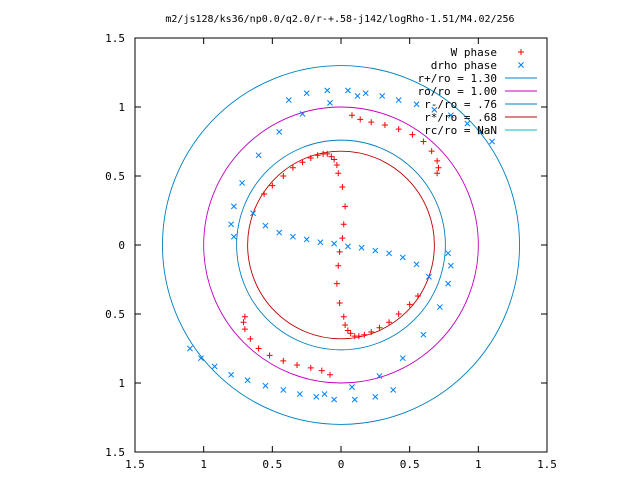  What do you see at coordinates (521, 65) in the screenshot?
I see `legend-marker-drho-phase` at bounding box center [521, 65].